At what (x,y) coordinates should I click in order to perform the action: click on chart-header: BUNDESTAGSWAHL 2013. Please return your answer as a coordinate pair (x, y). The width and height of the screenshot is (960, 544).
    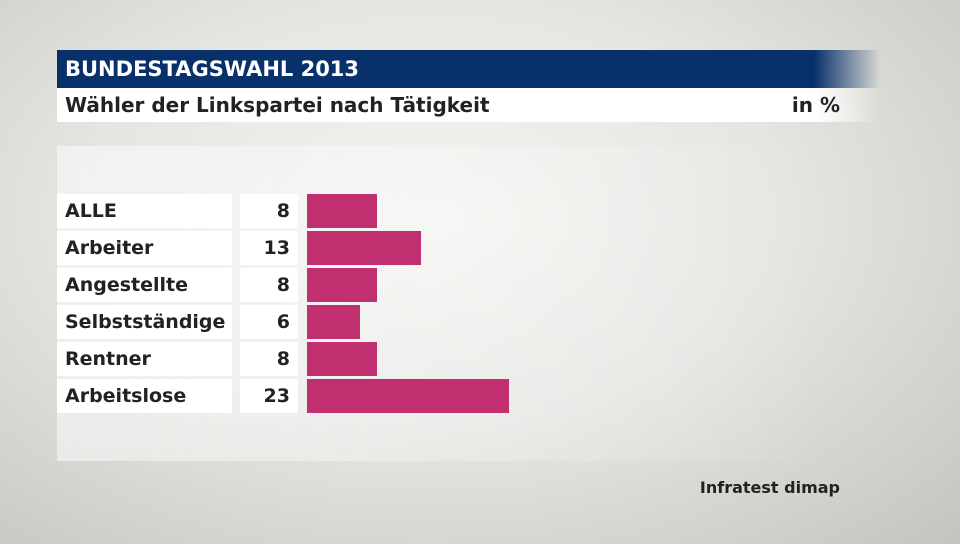
    Looking at the image, I should click on (468, 69).